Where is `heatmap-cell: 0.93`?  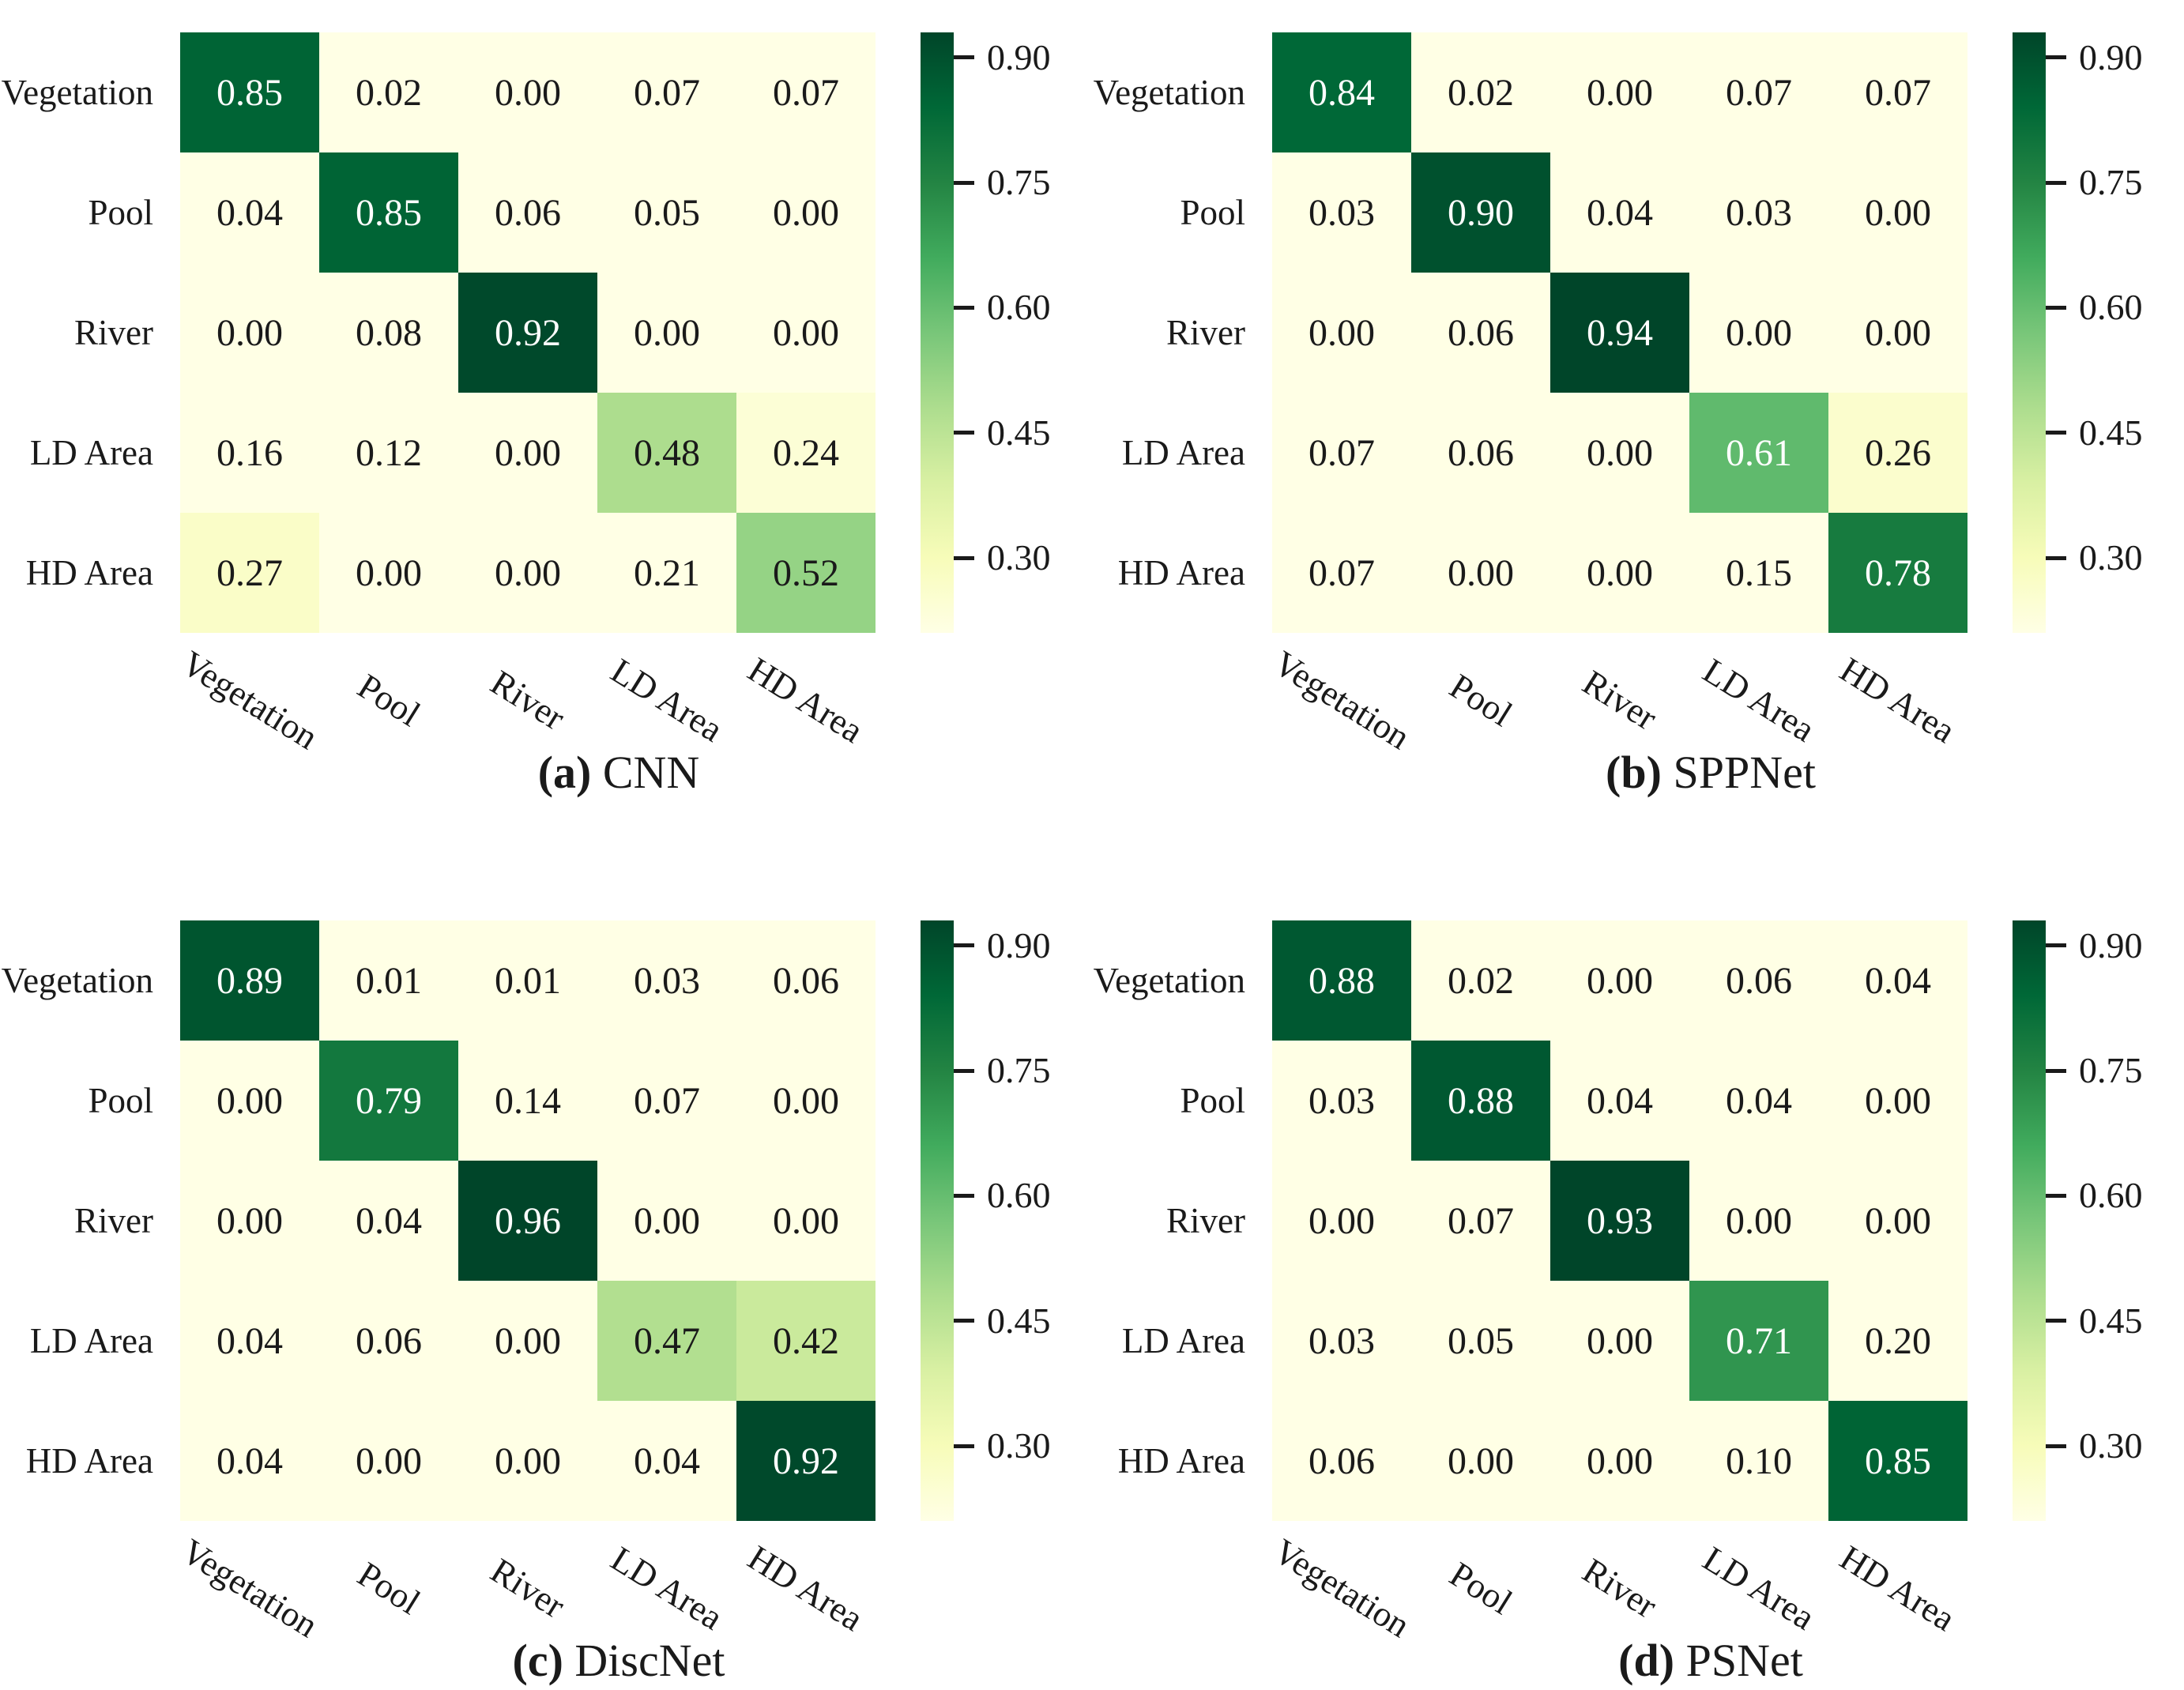
heatmap-cell: 0.93 is located at coordinates (1619, 1221).